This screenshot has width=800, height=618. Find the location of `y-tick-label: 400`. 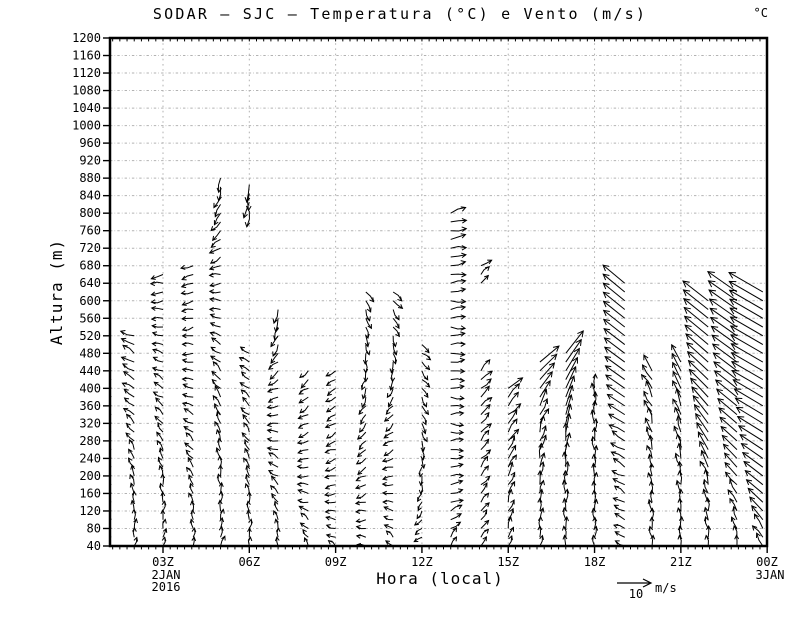

y-tick-label: 400 is located at coordinates (90, 388).